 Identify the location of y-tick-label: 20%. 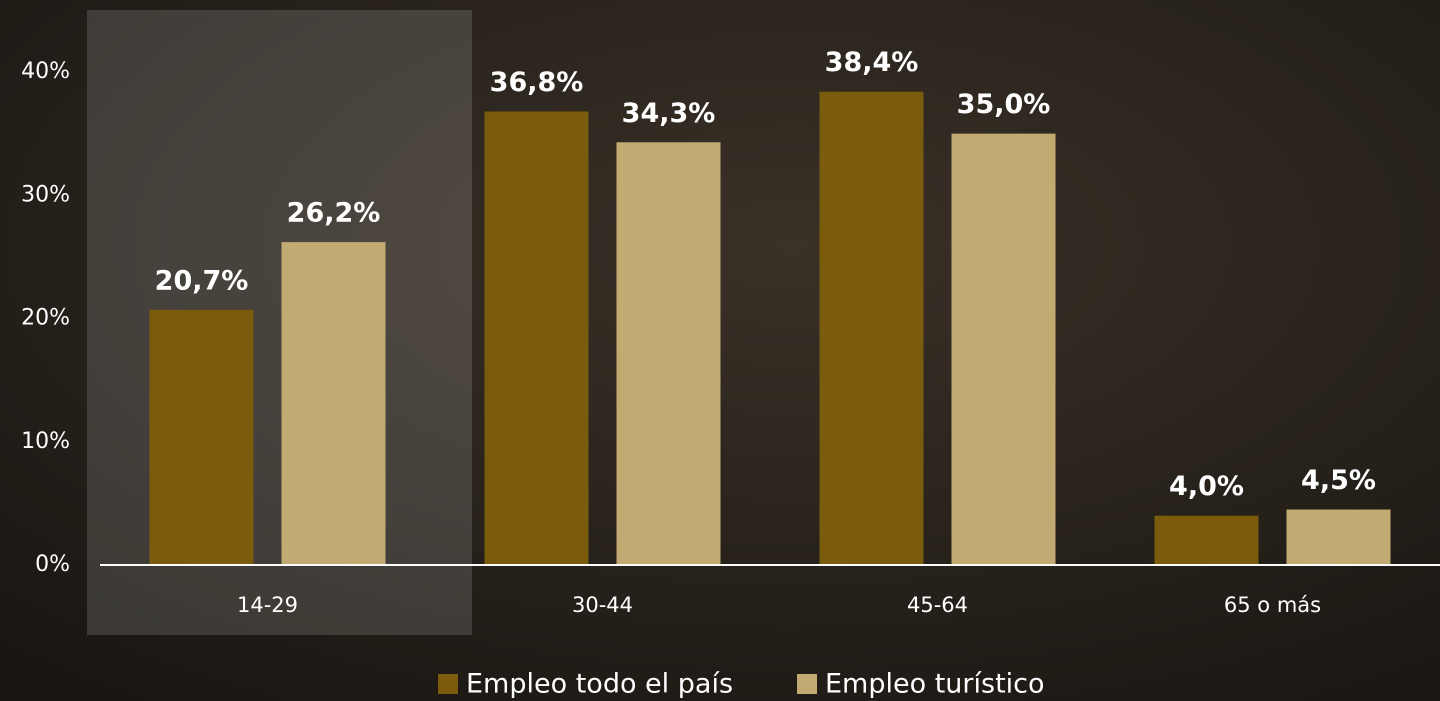
(45, 318).